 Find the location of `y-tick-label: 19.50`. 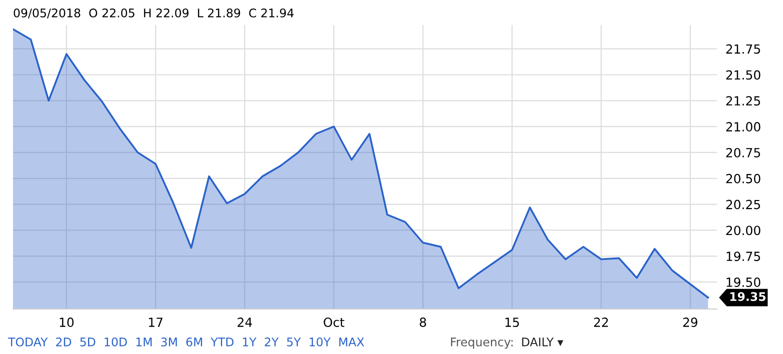

y-tick-label: 19.50 is located at coordinates (743, 282).